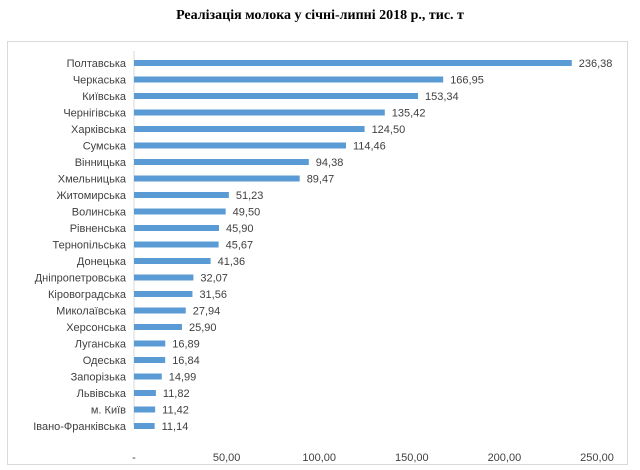  What do you see at coordinates (96, 328) in the screenshot?
I see `category-label: Херсонська` at bounding box center [96, 328].